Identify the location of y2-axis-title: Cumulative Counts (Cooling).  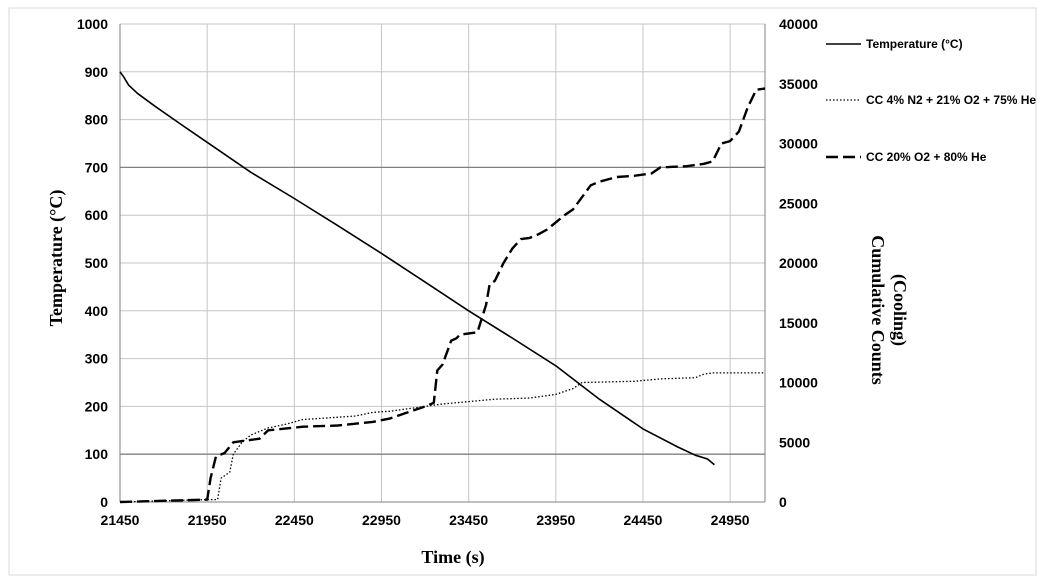
(889, 310).